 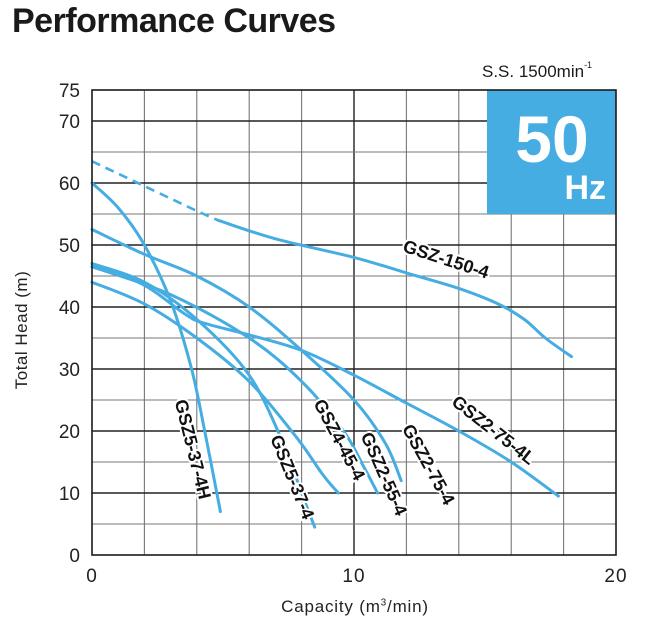 What do you see at coordinates (585, 188) in the screenshot?
I see `frequency-badge-unit: Hz` at bounding box center [585, 188].